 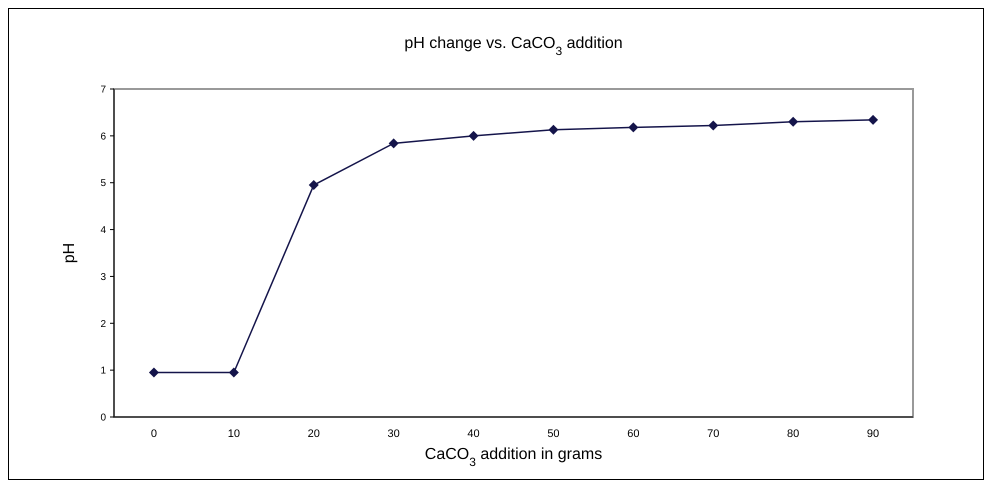 What do you see at coordinates (873, 434) in the screenshot?
I see `x-tick-label: 90` at bounding box center [873, 434].